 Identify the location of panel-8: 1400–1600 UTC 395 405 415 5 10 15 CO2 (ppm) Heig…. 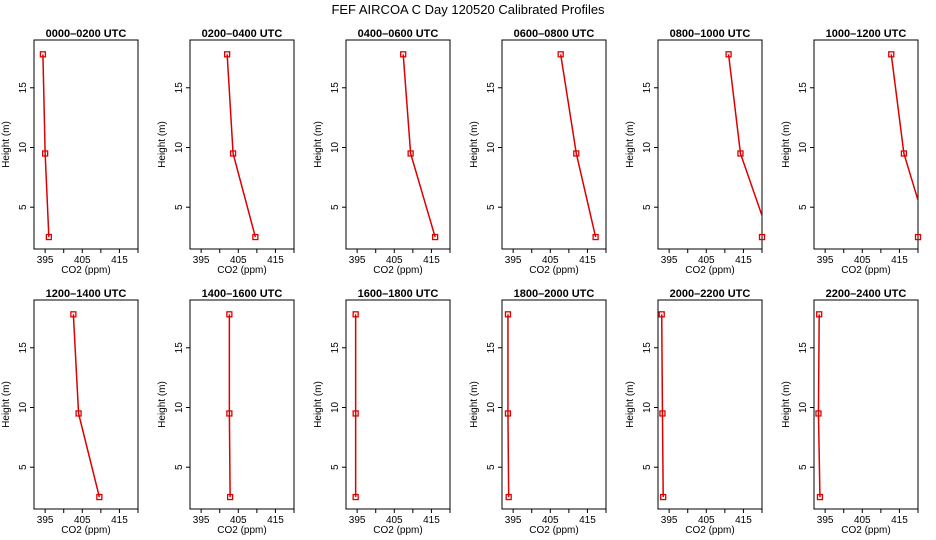
(226, 412).